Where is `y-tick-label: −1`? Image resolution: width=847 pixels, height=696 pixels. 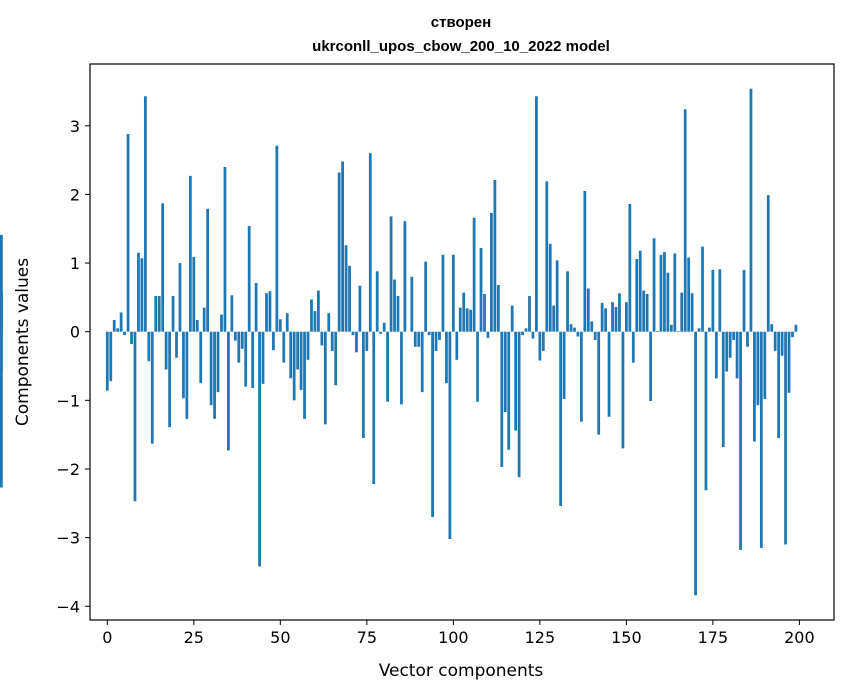 y-tick-label: −1 is located at coordinates (68, 400).